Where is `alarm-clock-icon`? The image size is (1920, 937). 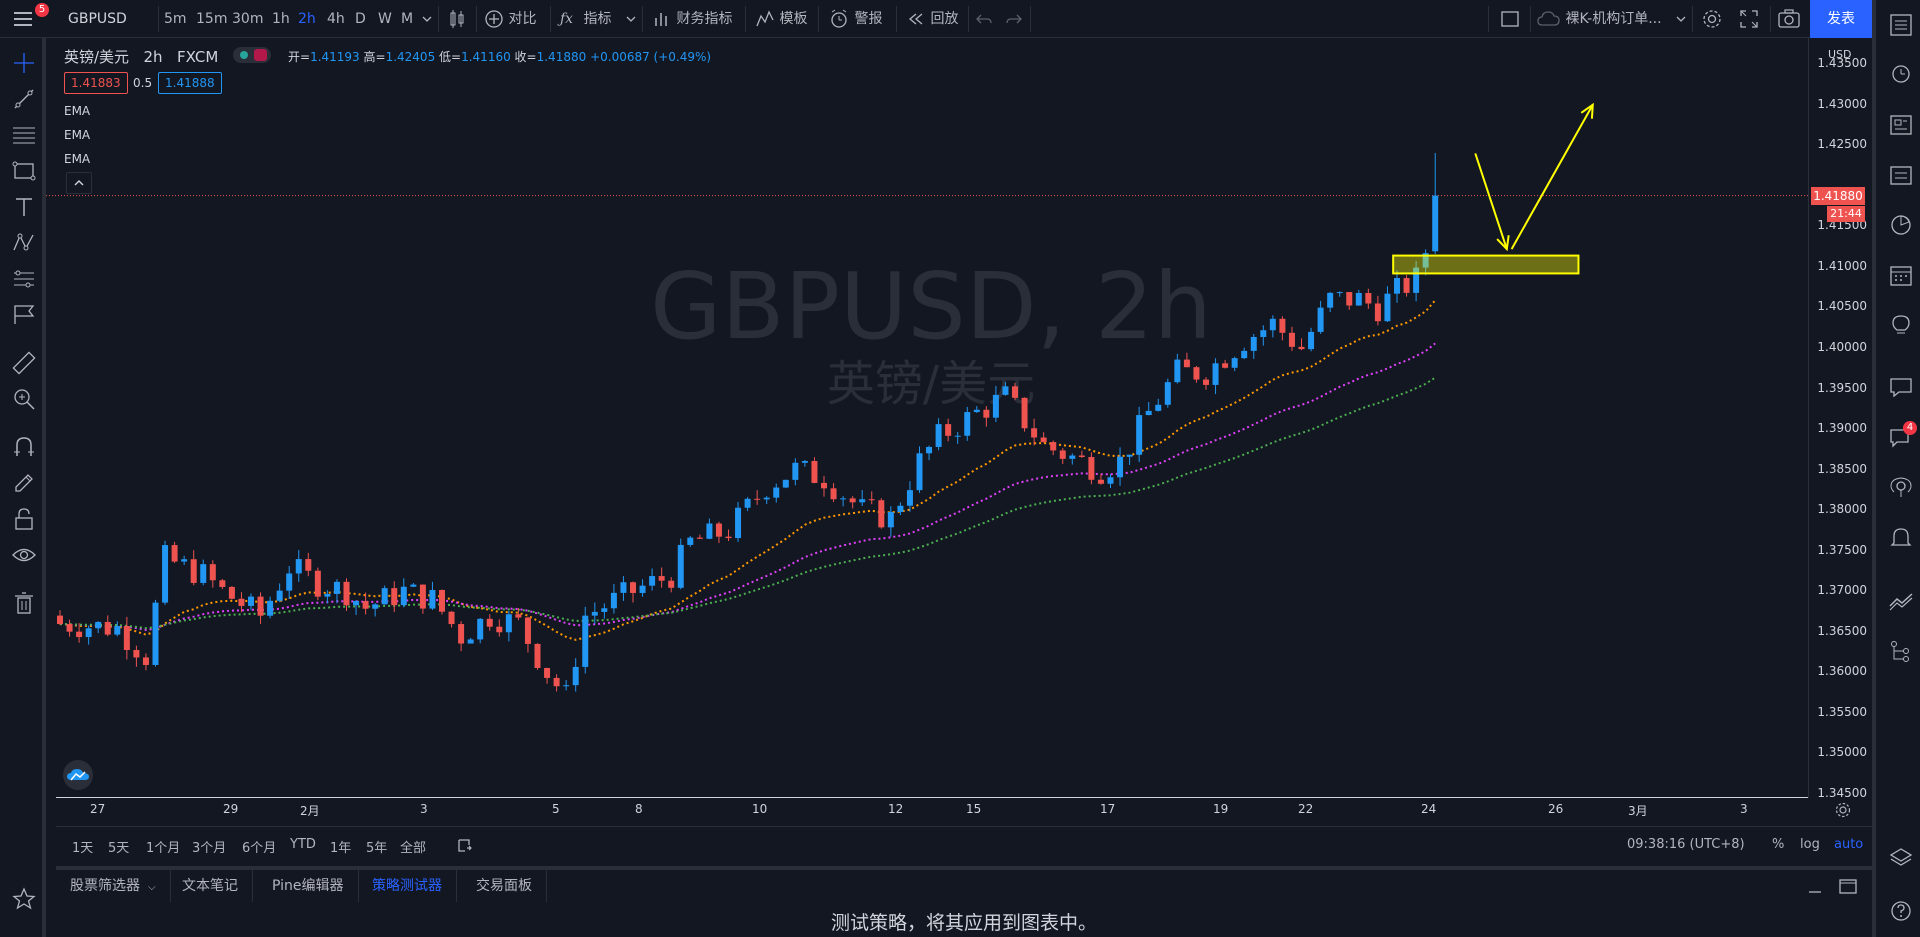 alarm-clock-icon is located at coordinates (1901, 73).